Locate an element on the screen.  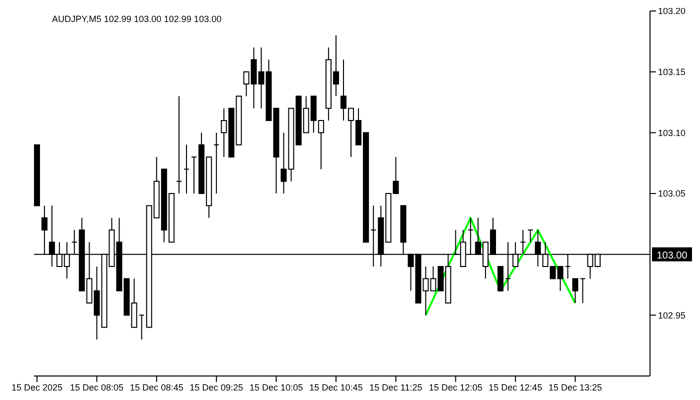
x-tick-label: 15 Dec 08:05 is located at coordinates (97, 387).